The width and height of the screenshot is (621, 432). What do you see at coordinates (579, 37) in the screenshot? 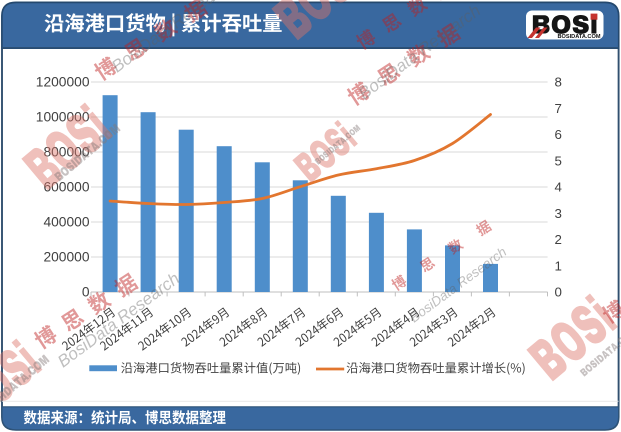
I see `svg-text: BOSIDATA.COM` at bounding box center [579, 37].